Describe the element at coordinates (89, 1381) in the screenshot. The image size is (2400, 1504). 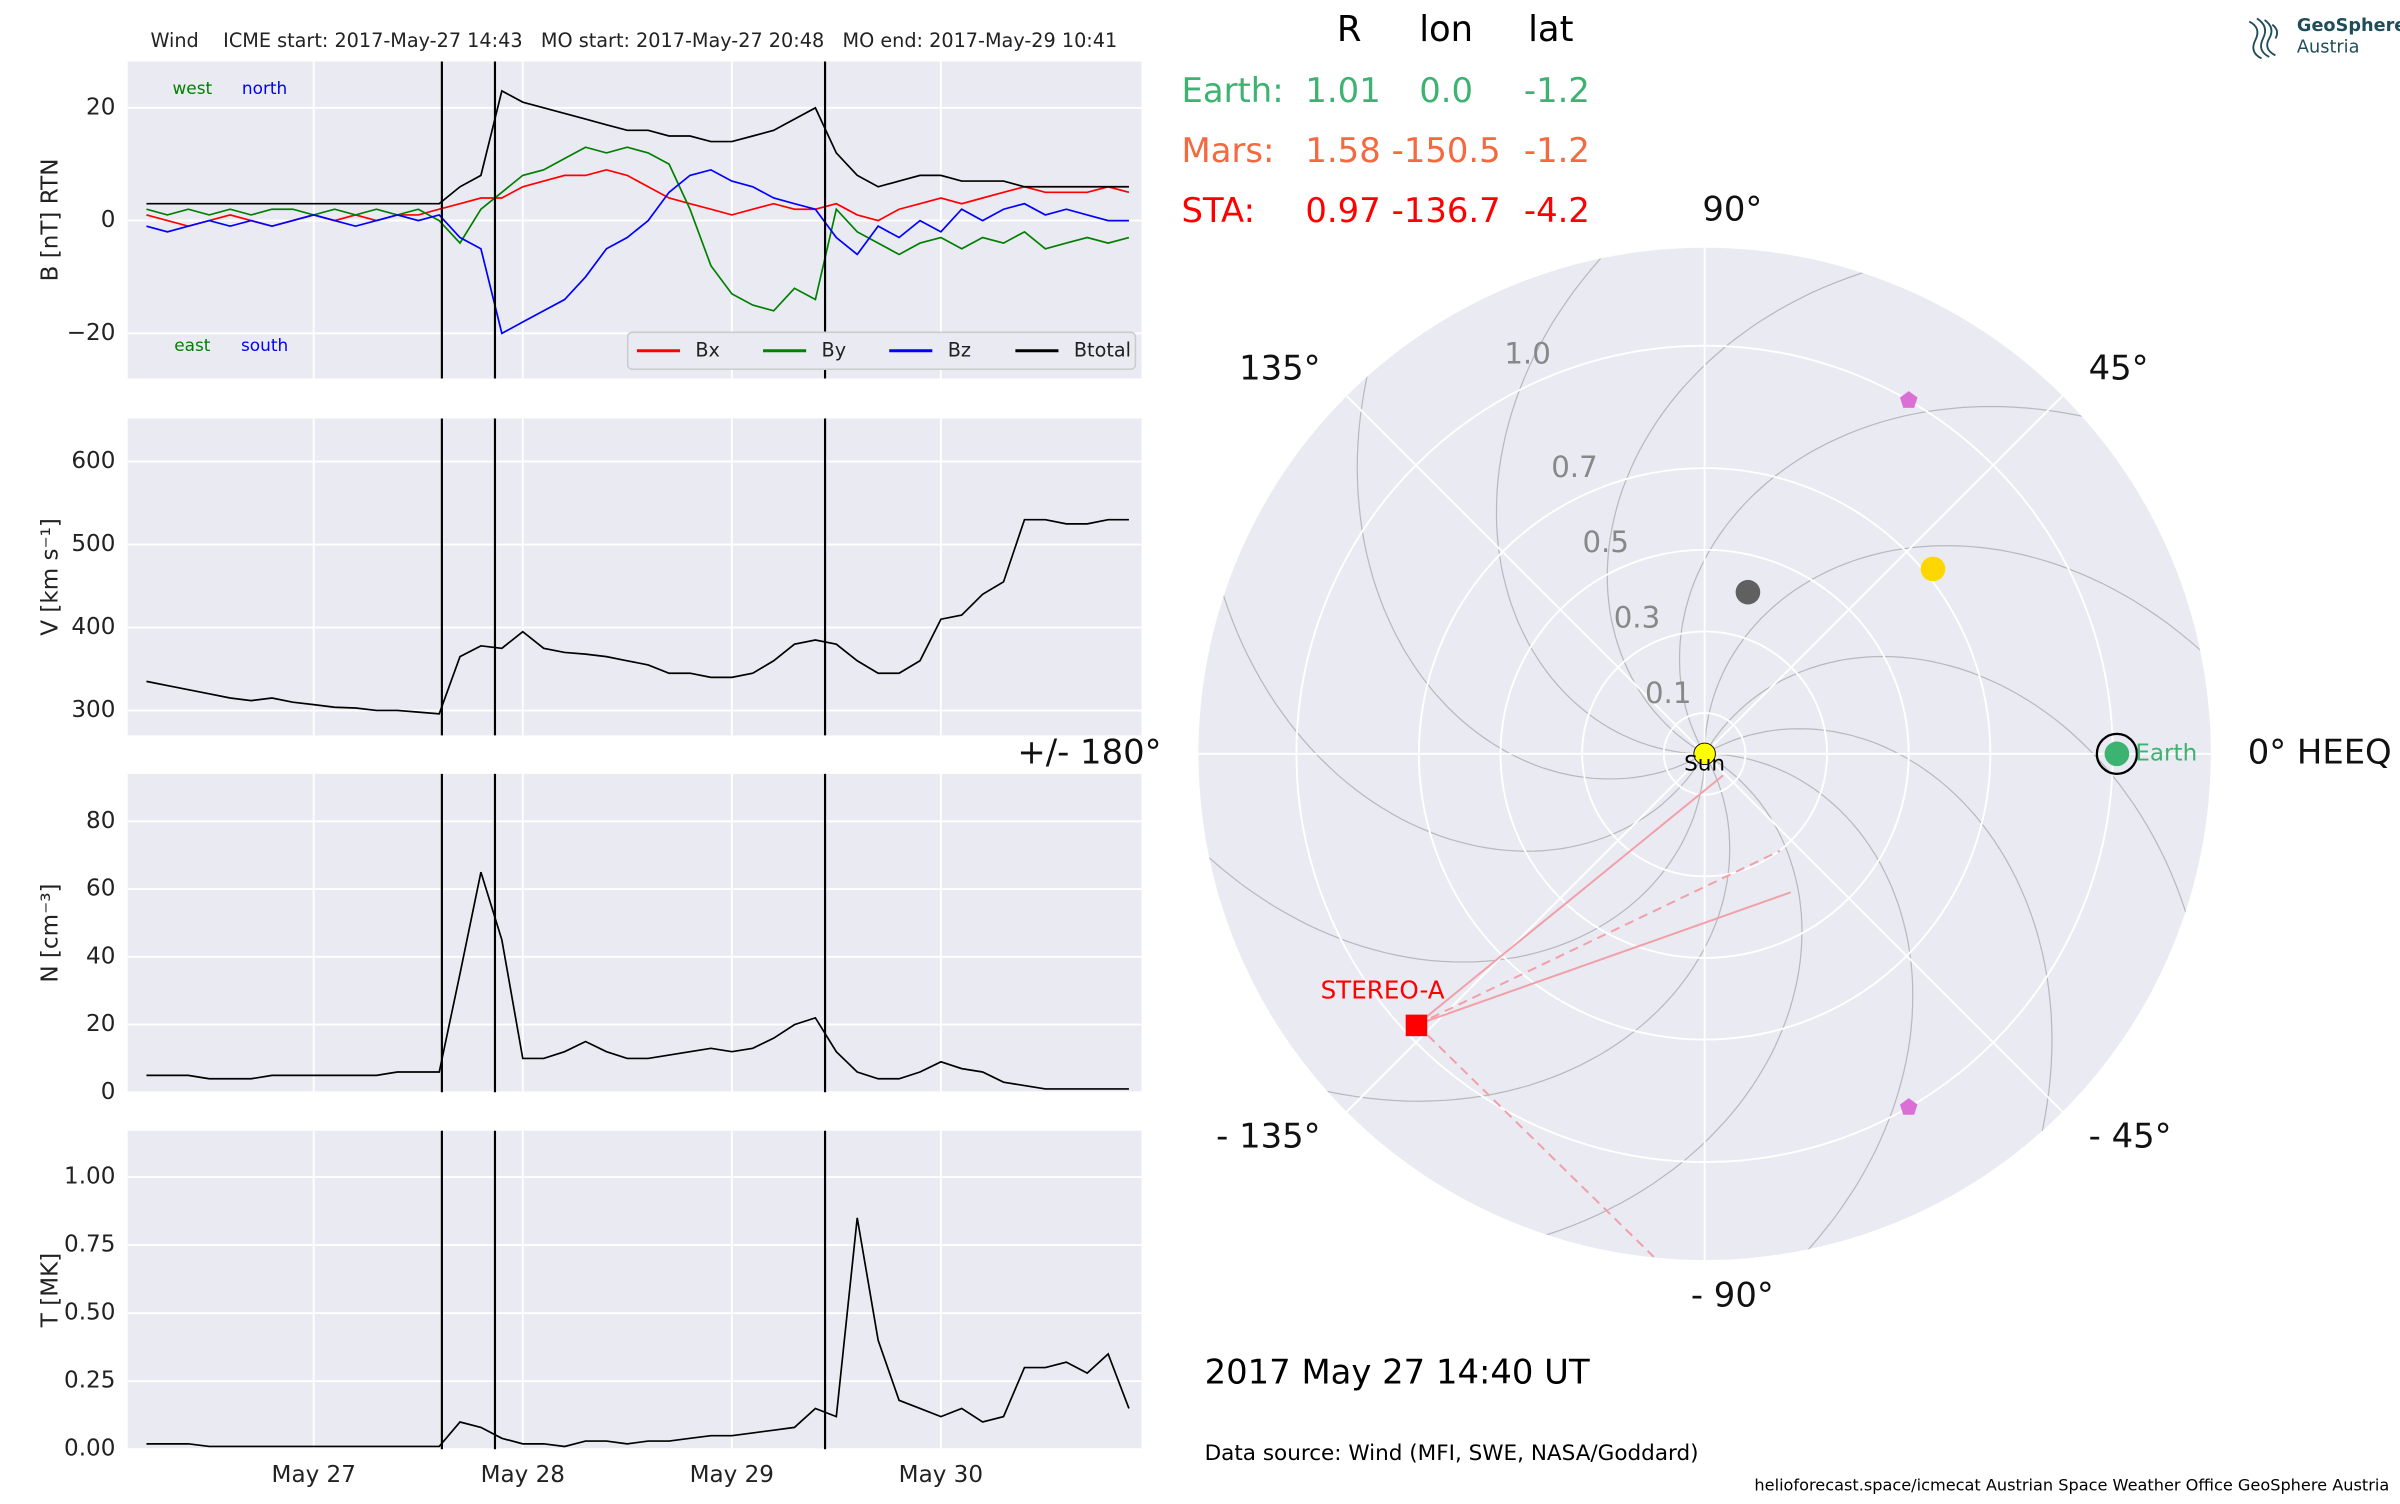
I see `y-tick-label: 0.25` at that location.